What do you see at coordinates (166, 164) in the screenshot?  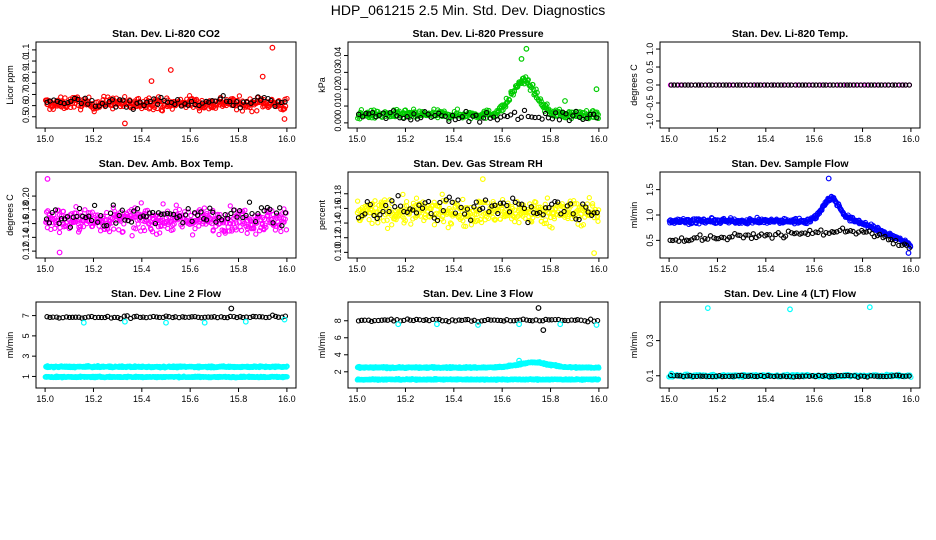 I see `panel-title: Stan. Dev. Amb. Box Temp.` at bounding box center [166, 164].